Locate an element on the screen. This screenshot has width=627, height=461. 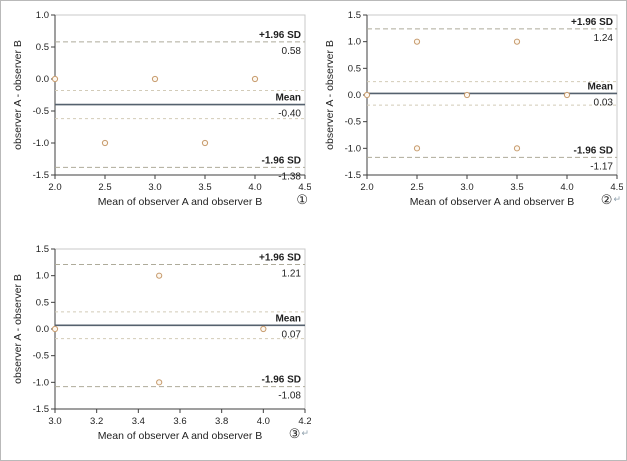
x-tick-label: 3.4 is located at coordinates (138, 421).